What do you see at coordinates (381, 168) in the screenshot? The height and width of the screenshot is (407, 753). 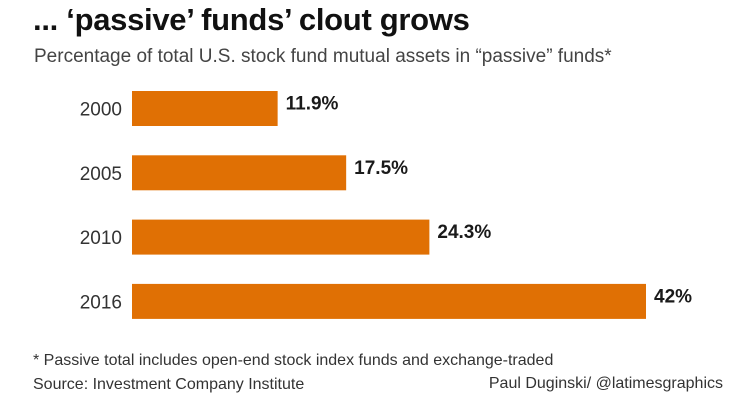 I see `value-label-2005: 17.5%` at bounding box center [381, 168].